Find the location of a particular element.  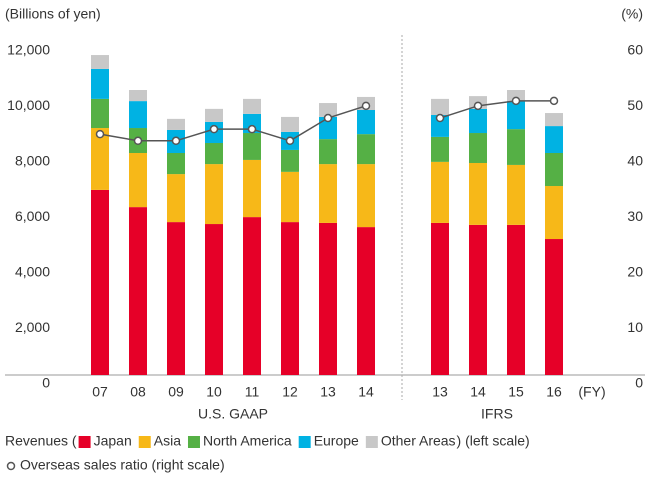

legend-text: North America is located at coordinates (247, 441).